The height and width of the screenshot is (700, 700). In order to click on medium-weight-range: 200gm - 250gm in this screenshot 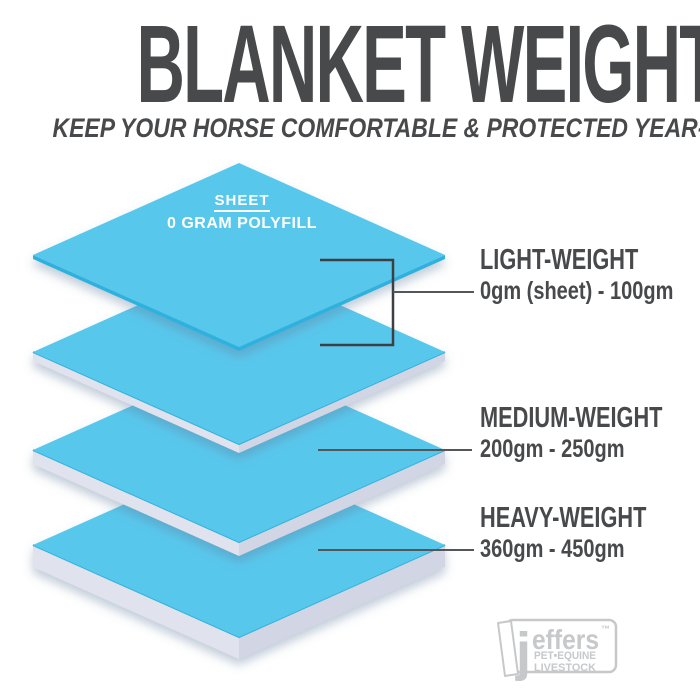, I will do `click(552, 449)`.